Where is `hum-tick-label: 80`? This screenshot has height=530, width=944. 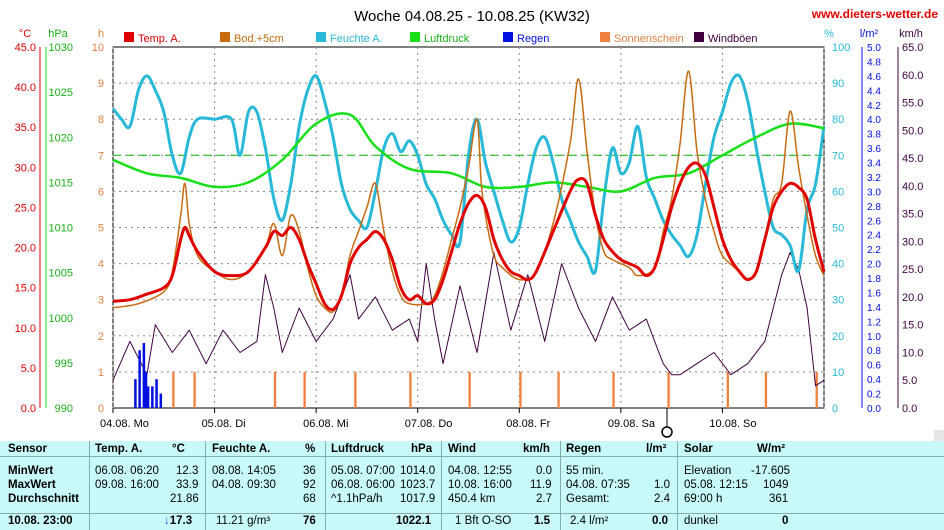
hum-tick-label: 80 is located at coordinates (838, 120).